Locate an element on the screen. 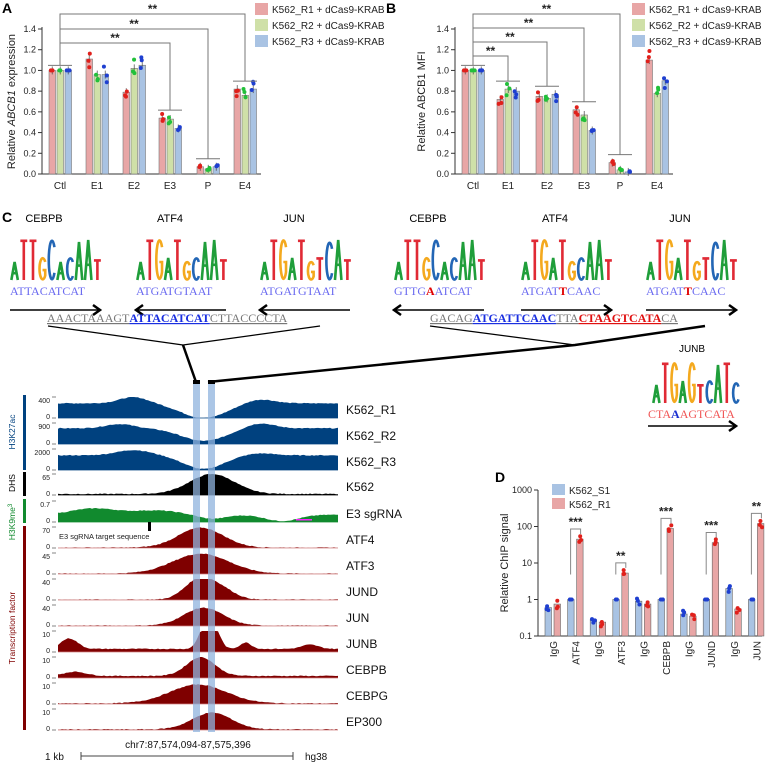 The image size is (768, 766). motif-name: JUN is located at coordinates (293, 219).